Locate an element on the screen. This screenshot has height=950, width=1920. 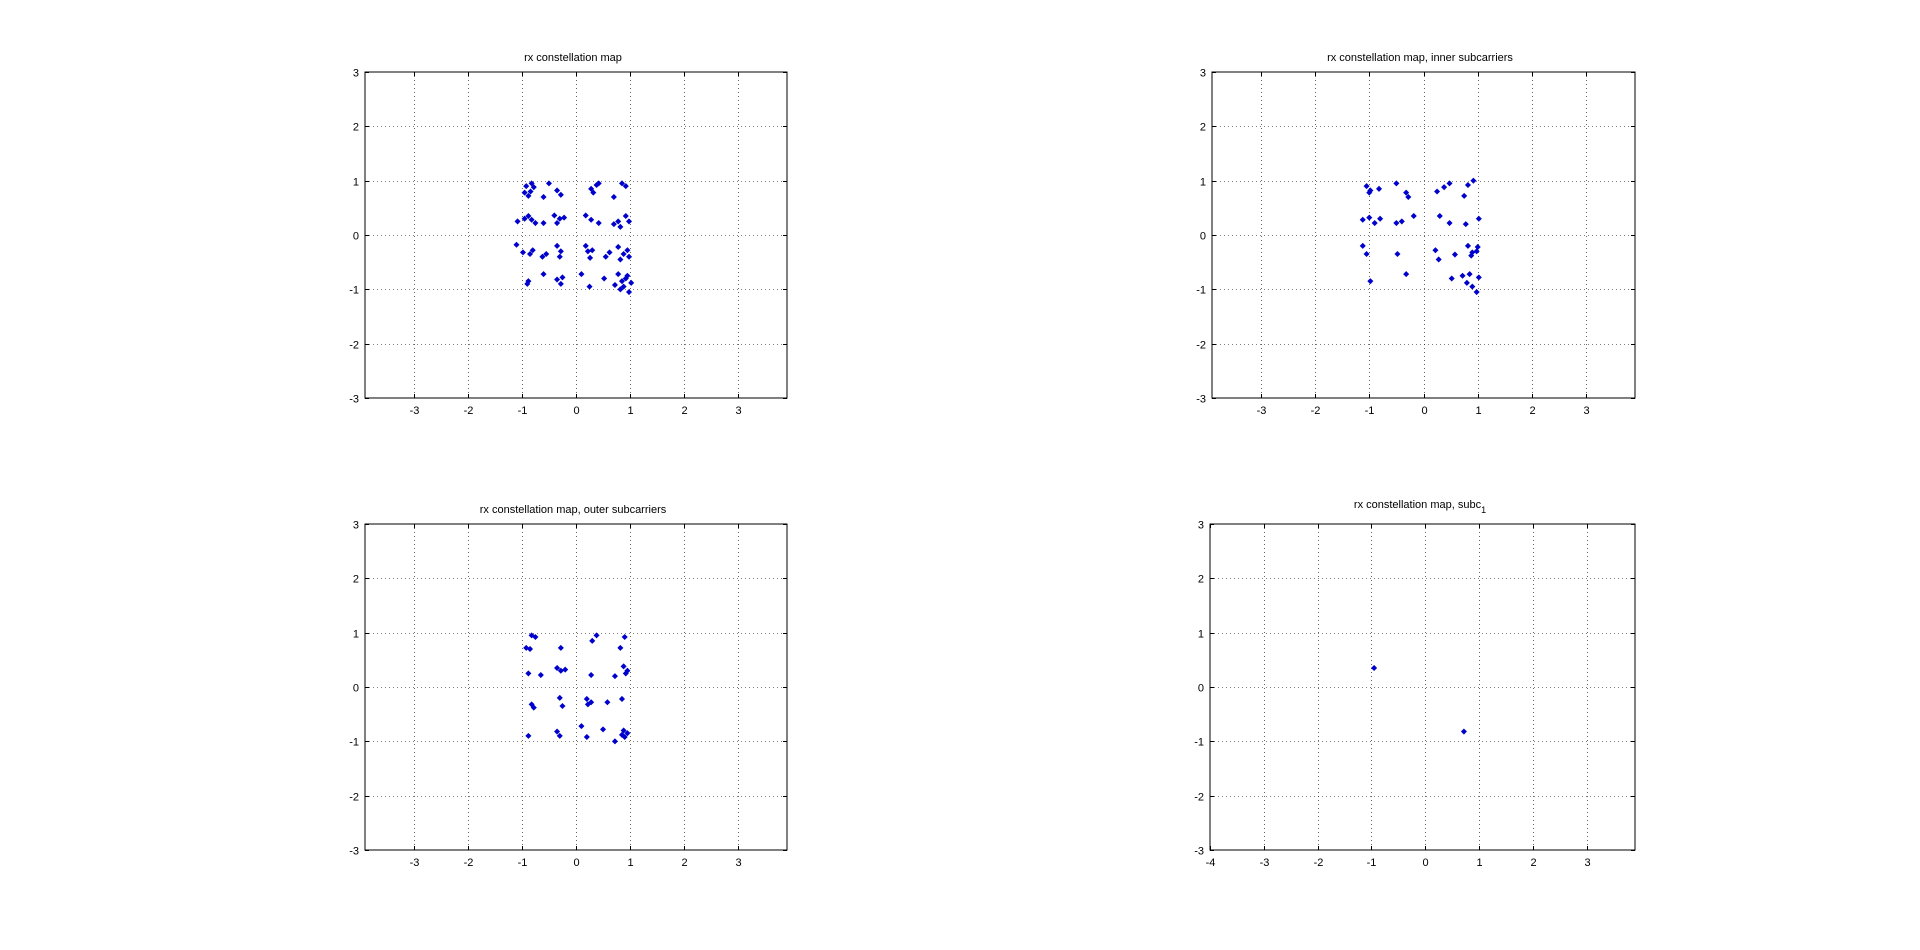
x-tick-label: -2 is located at coordinates (469, 411).